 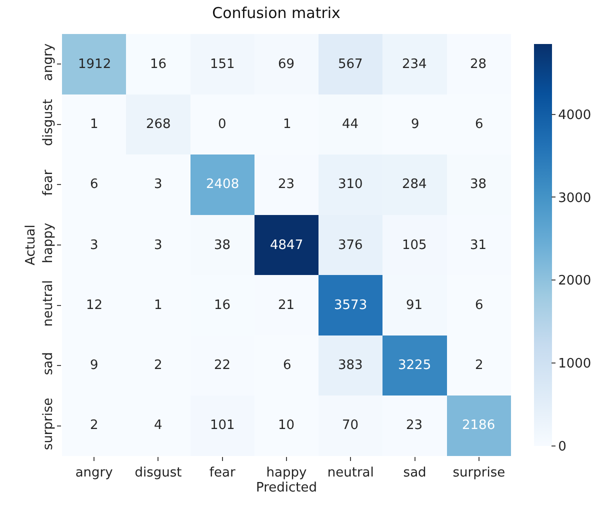 I want to click on data-label: 151, so click(x=222, y=64).